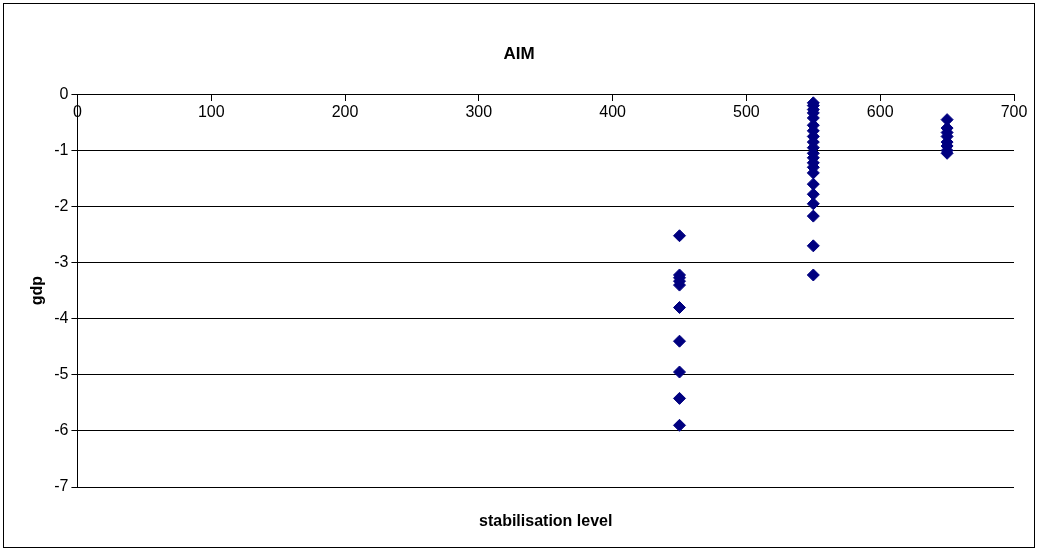 This screenshot has width=1040, height=553. What do you see at coordinates (546, 521) in the screenshot?
I see `x-axis-title: stabilisation level` at bounding box center [546, 521].